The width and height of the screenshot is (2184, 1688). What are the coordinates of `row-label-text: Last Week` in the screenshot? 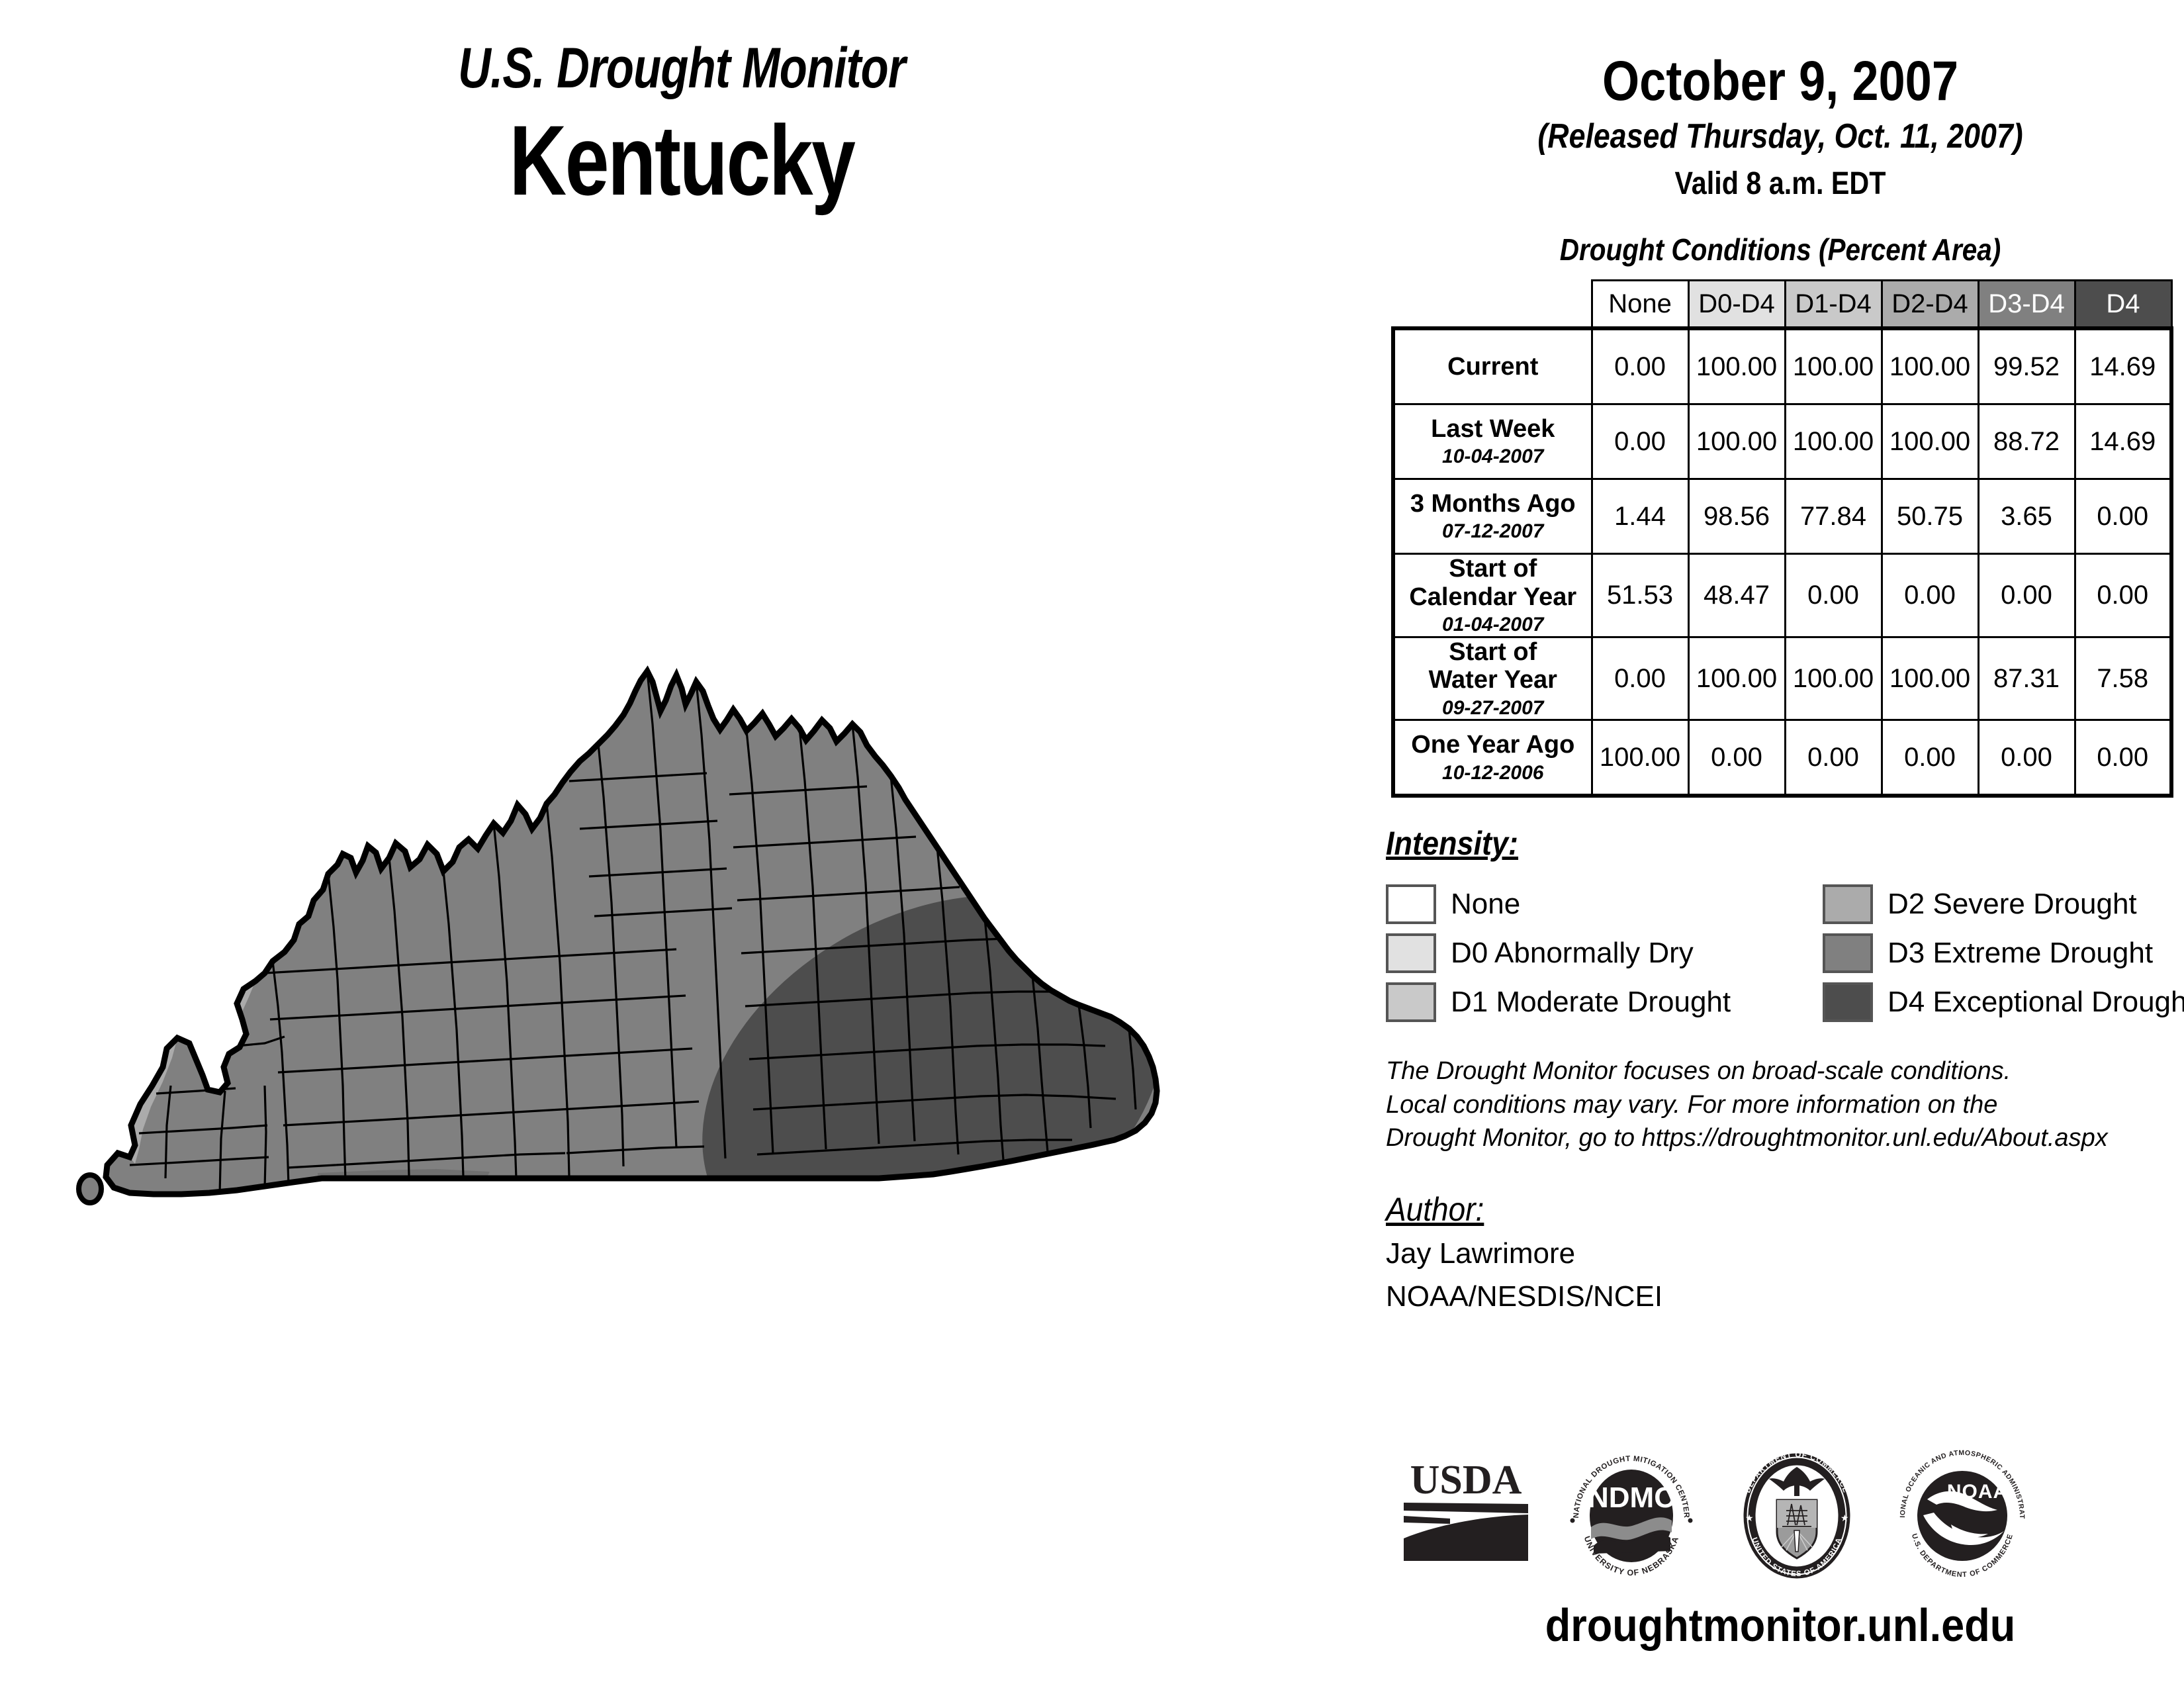 It's located at (1493, 428).